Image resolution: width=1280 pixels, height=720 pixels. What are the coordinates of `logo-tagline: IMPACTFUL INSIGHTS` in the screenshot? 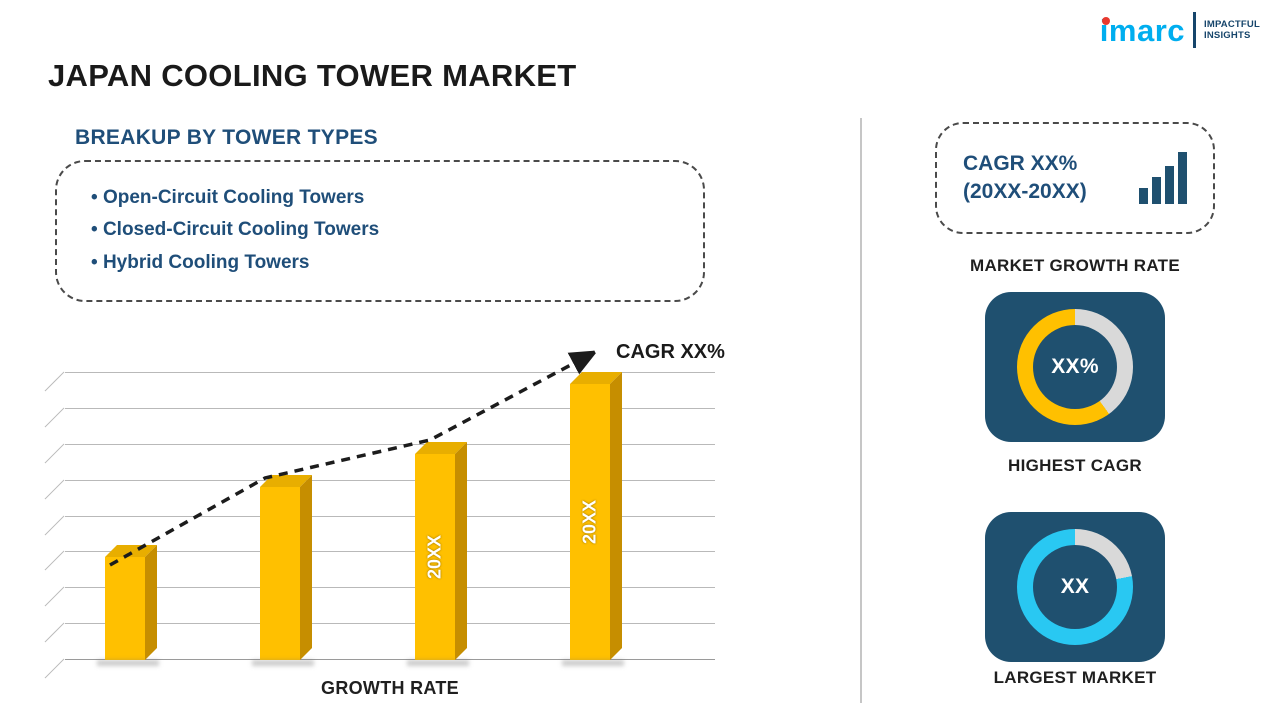 It's located at (1232, 30).